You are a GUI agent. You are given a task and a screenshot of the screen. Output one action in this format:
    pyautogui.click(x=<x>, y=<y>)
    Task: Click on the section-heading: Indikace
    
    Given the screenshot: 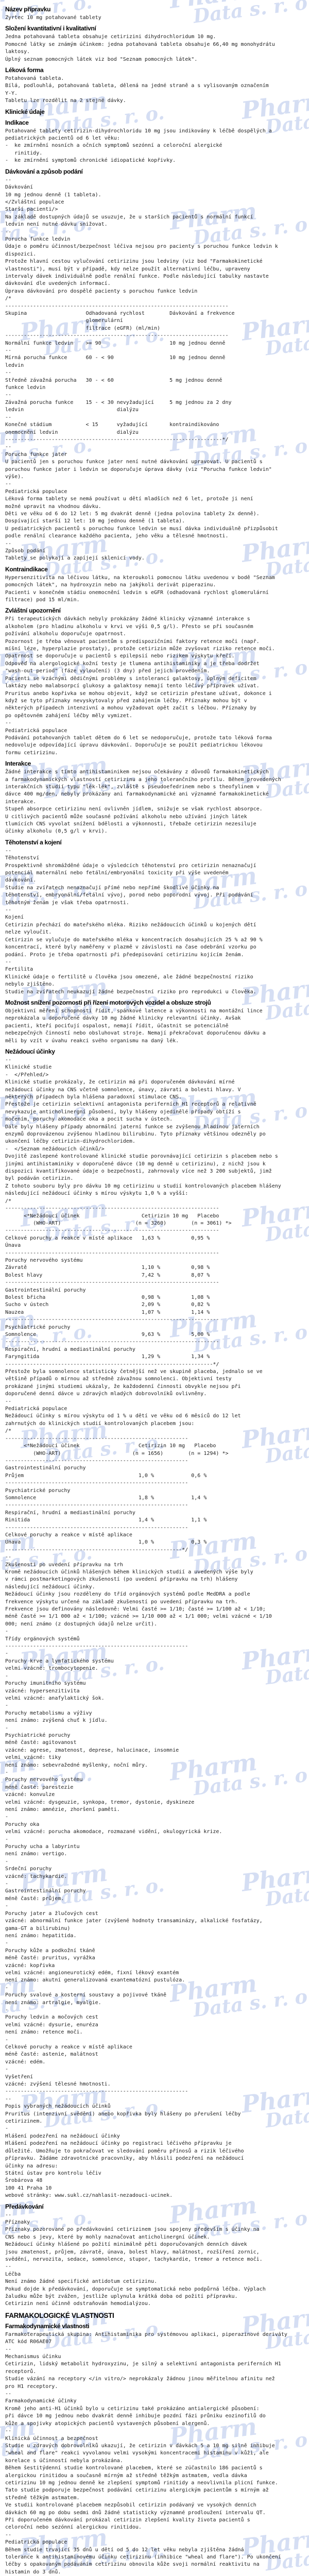 What is the action you would take?
    pyautogui.click(x=17, y=122)
    